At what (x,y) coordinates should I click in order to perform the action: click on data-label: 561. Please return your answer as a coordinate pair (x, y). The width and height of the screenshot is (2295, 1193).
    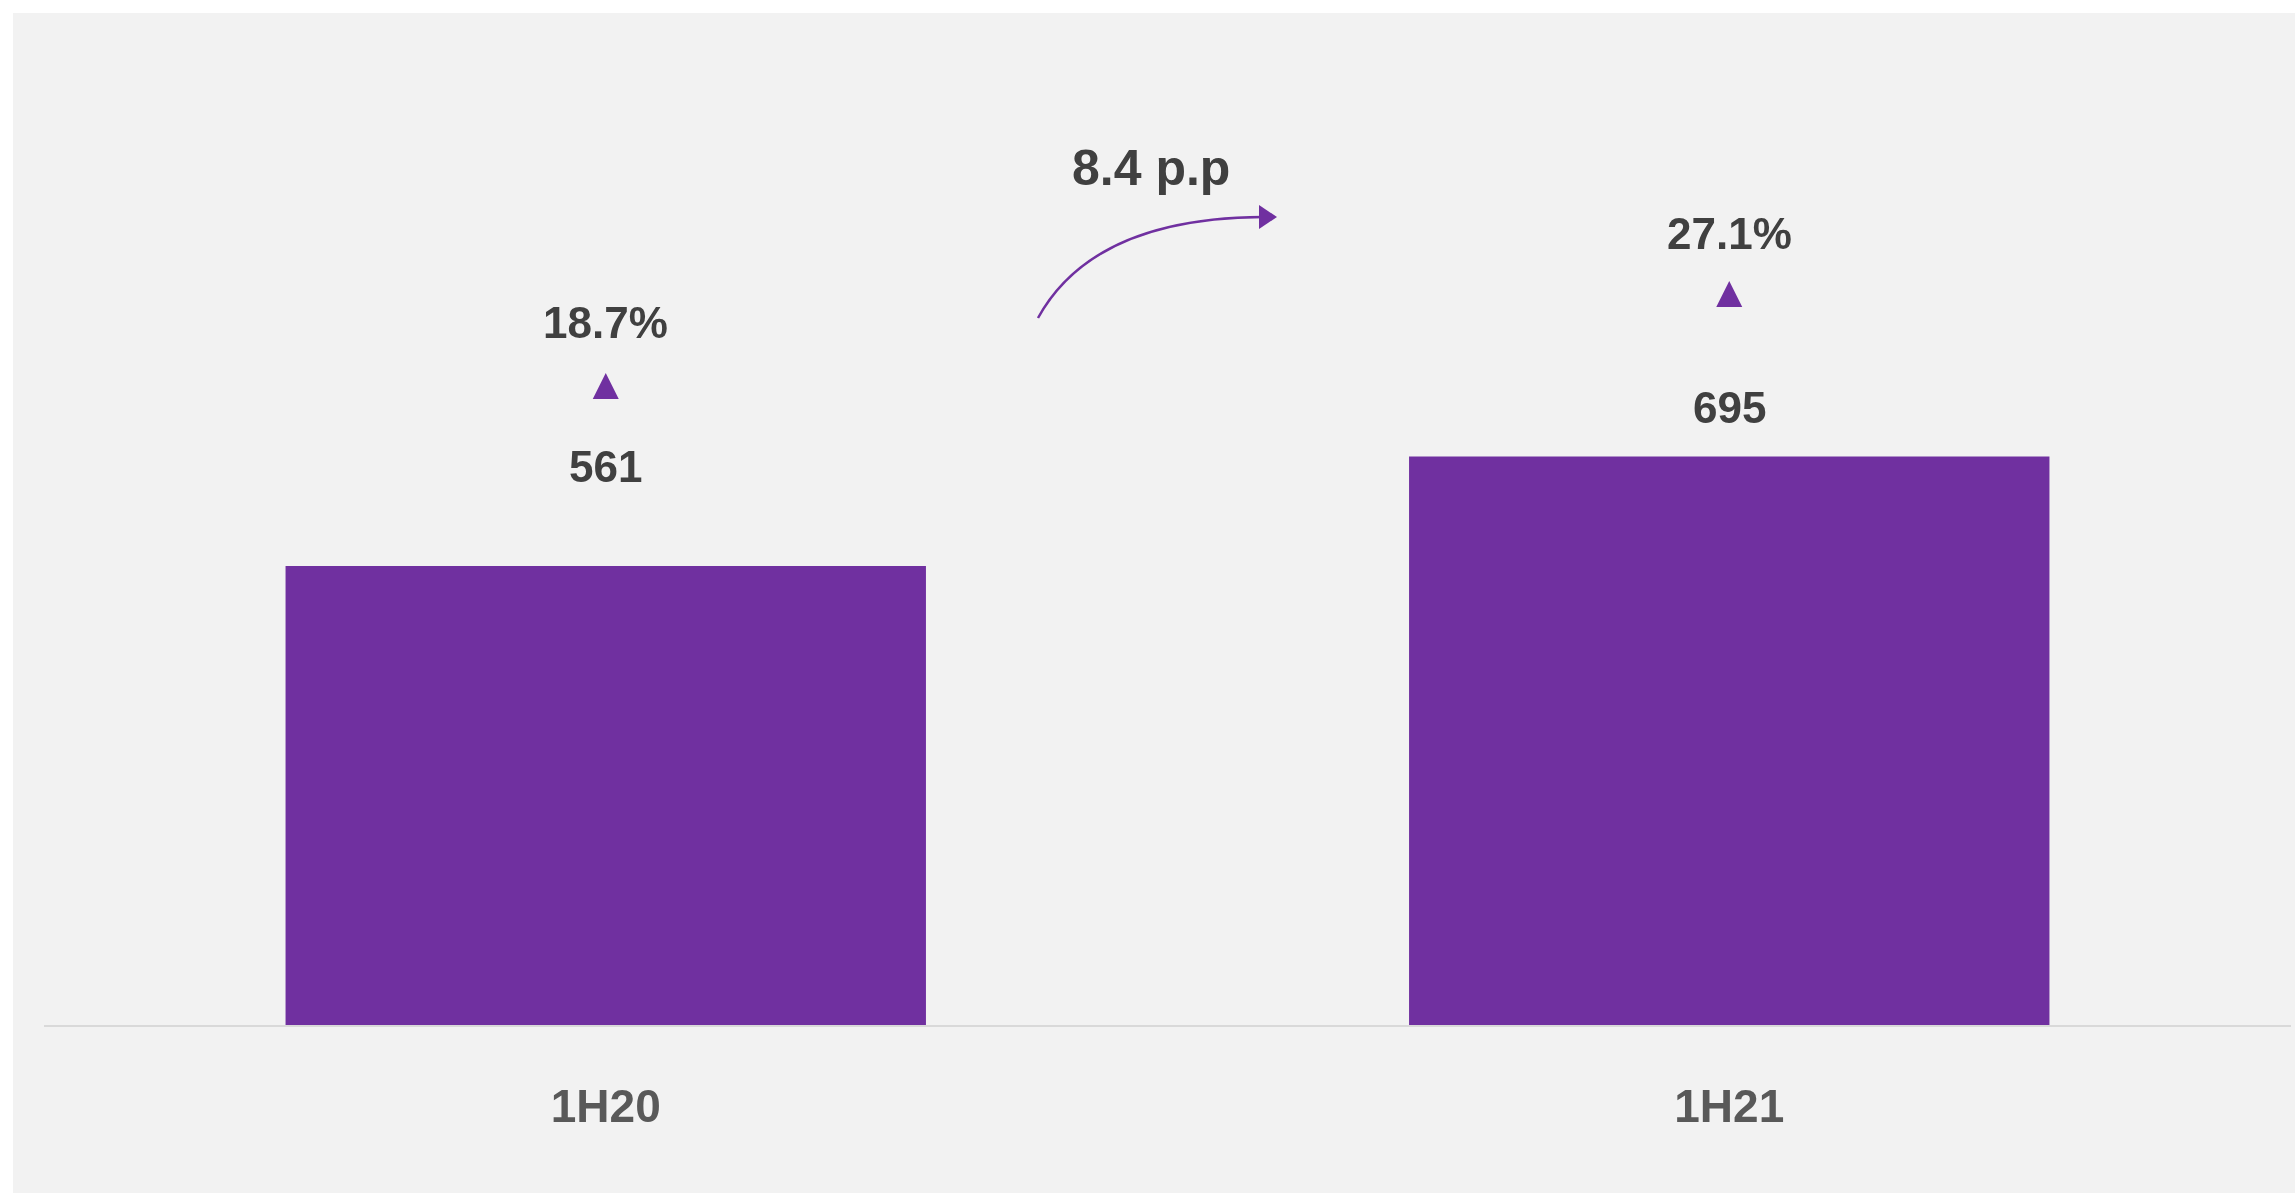
    Looking at the image, I should click on (606, 466).